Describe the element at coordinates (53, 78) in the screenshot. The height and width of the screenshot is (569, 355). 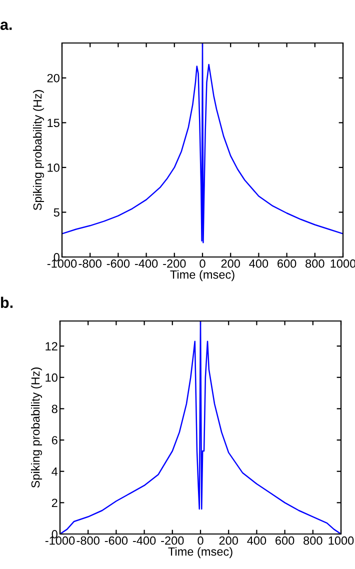
I see `y-tick-label: 20` at that location.